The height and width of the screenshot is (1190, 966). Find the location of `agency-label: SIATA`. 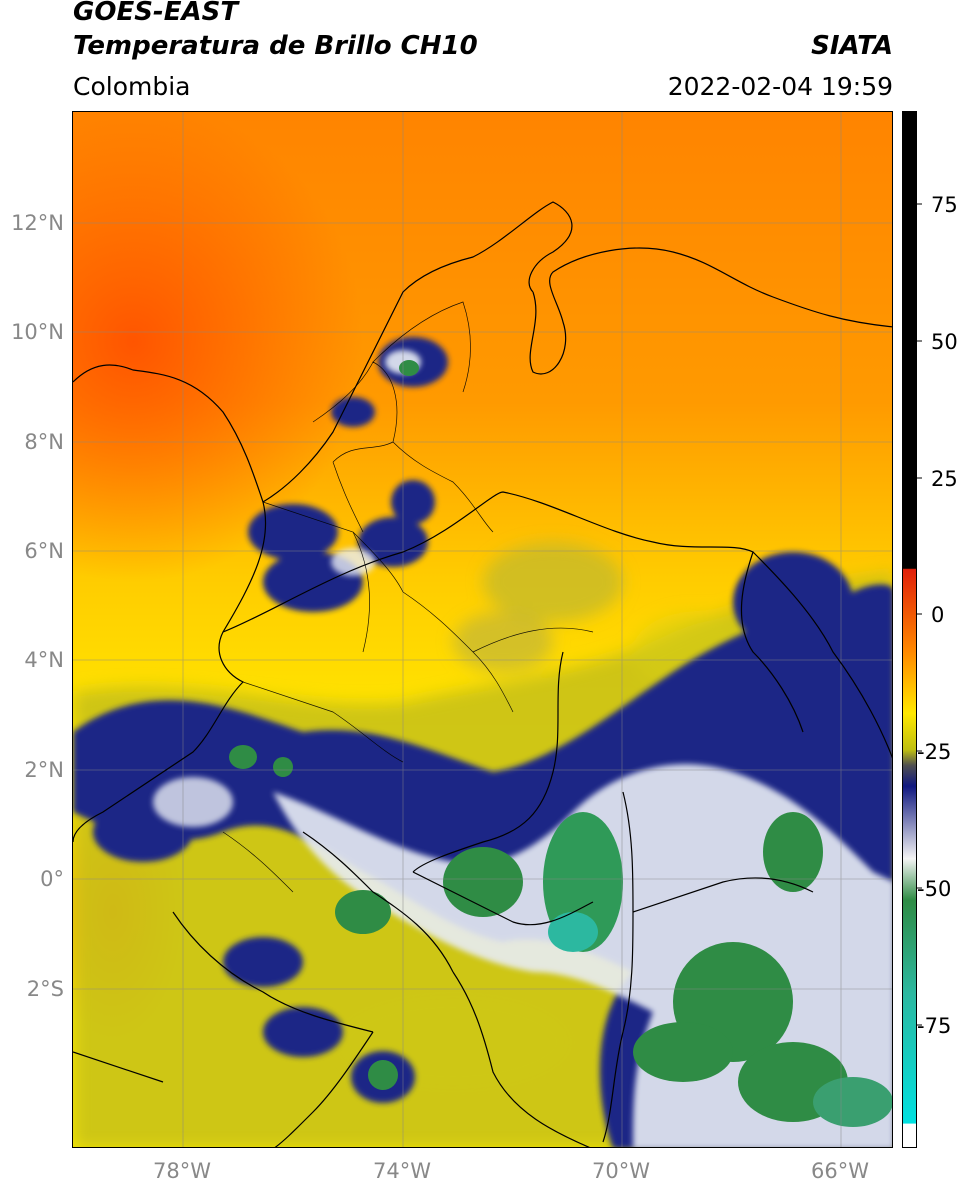

agency-label: SIATA is located at coordinates (852, 46).